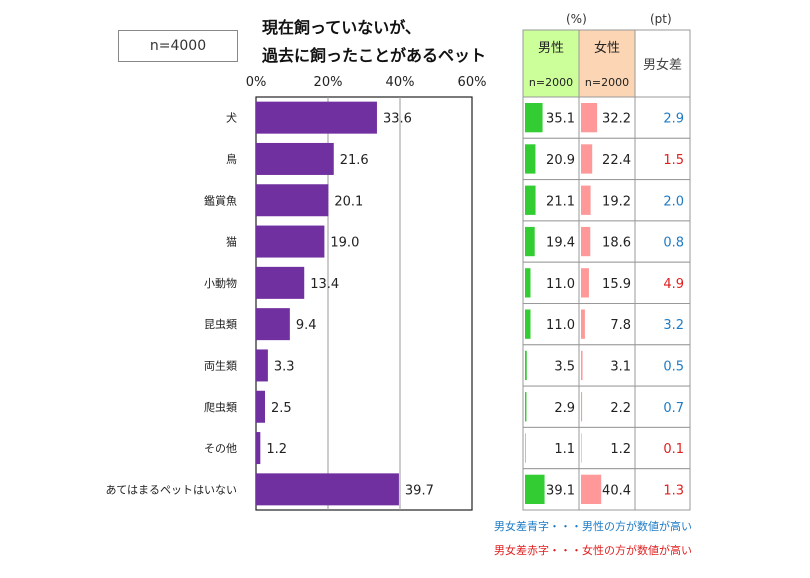  I want to click on diff-value: 0.1, so click(673, 449).